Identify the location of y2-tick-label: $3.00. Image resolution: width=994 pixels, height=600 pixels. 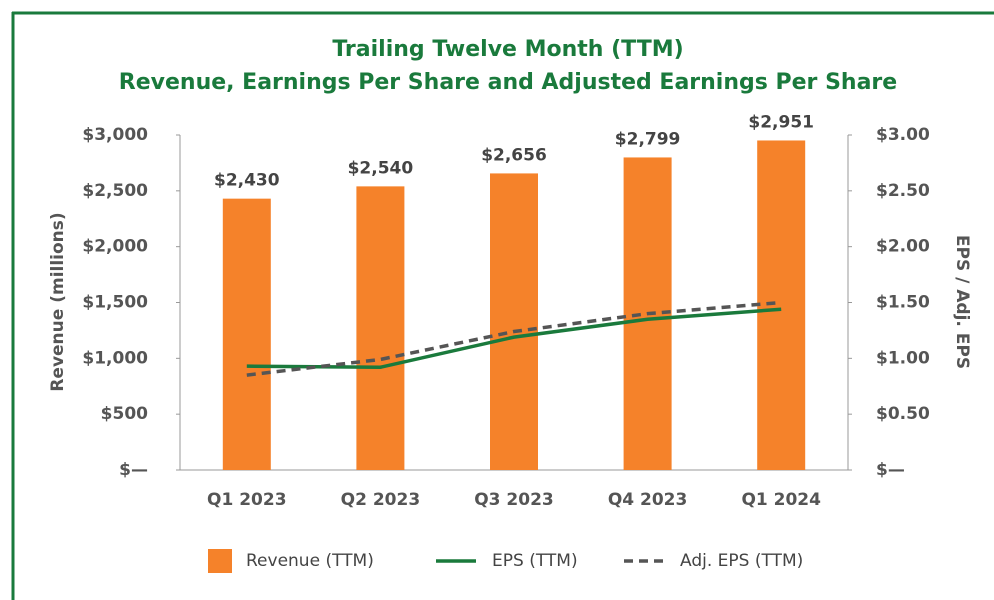
(903, 135).